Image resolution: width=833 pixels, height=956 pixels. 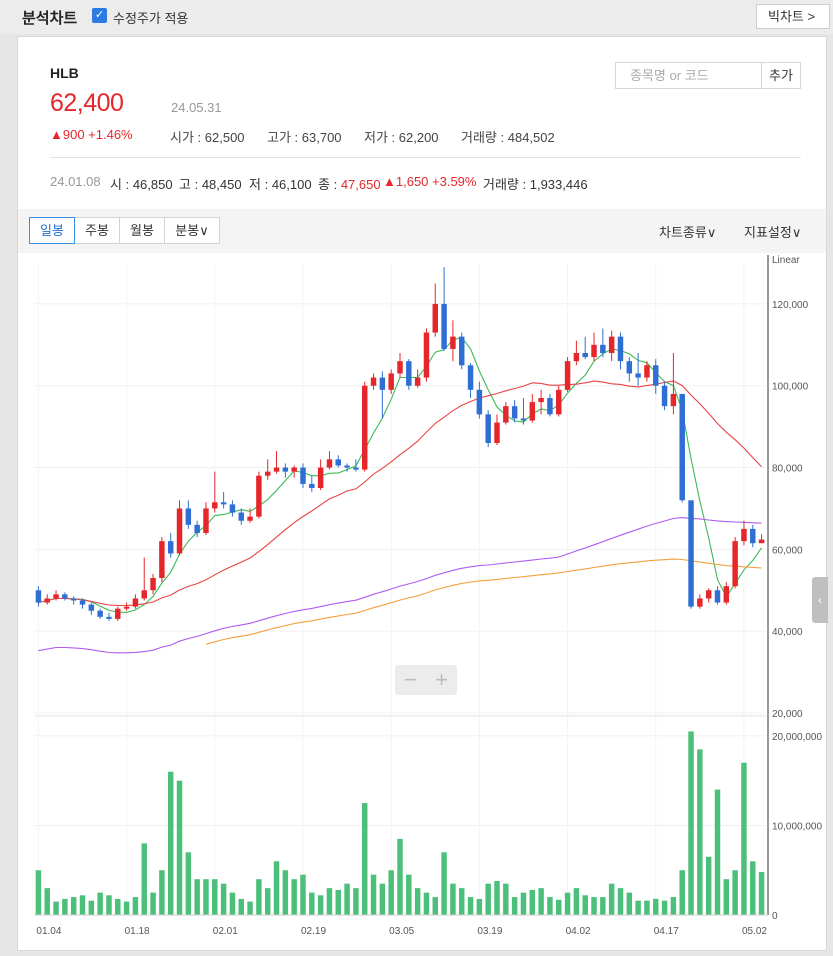 I want to click on open-value: 62,500, so click(x=224, y=137).